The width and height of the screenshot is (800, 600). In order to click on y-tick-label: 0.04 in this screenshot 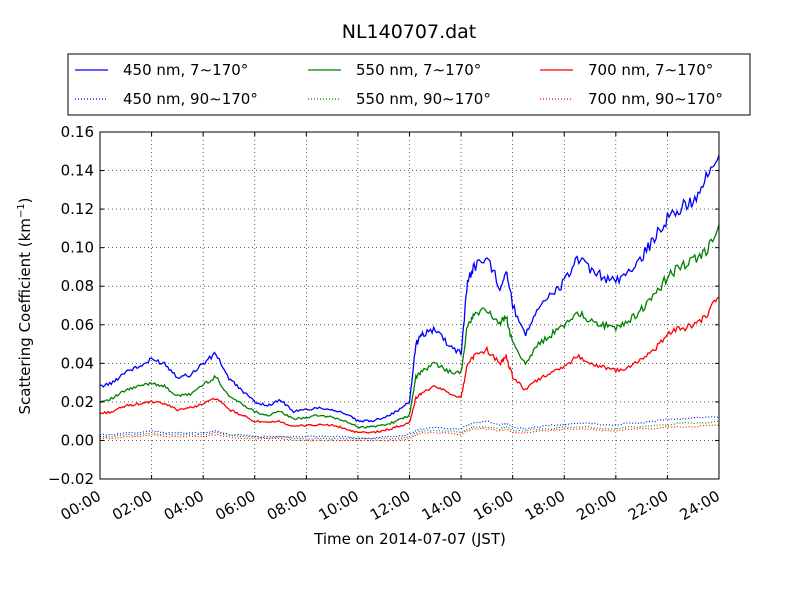, I will do `click(77, 363)`.